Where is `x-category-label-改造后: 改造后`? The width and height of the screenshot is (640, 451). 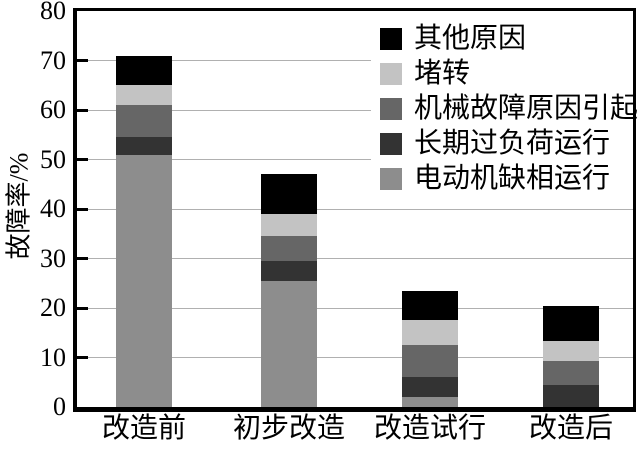 x-category-label-改造后: 改造后 is located at coordinates (570, 428).